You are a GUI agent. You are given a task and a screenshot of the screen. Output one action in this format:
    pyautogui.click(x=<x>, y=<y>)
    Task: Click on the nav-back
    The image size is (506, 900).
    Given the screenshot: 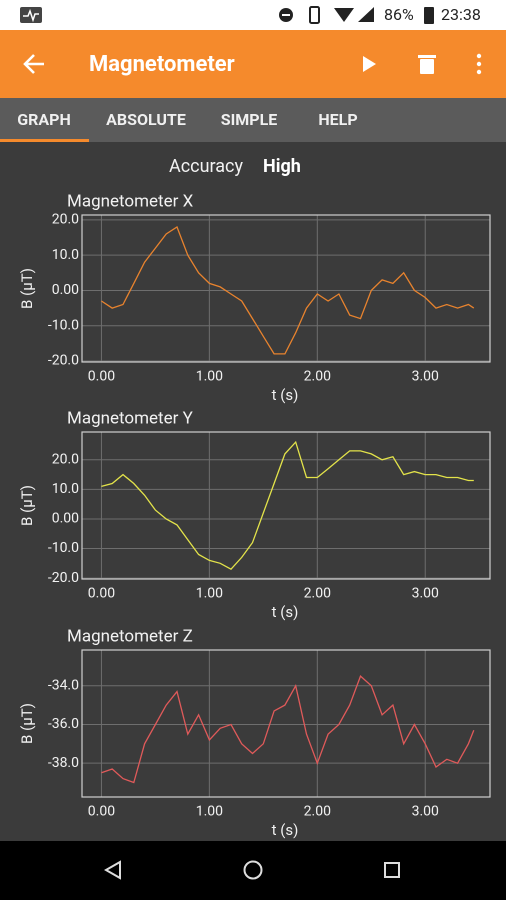 What is the action you would take?
    pyautogui.click(x=112, y=870)
    